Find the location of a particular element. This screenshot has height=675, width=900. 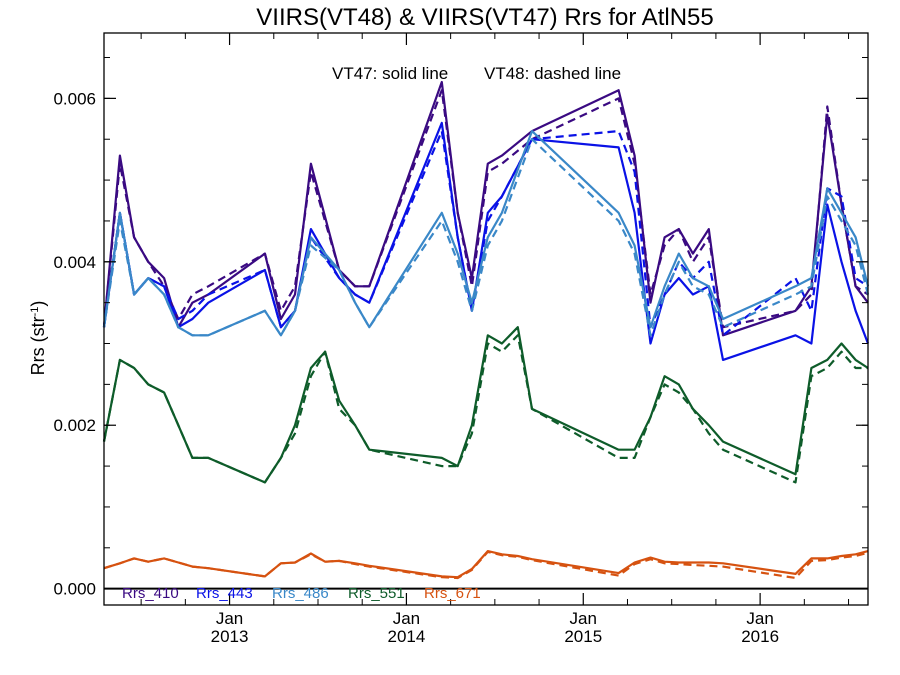

x-tick-label-year: 2013 is located at coordinates (230, 636).